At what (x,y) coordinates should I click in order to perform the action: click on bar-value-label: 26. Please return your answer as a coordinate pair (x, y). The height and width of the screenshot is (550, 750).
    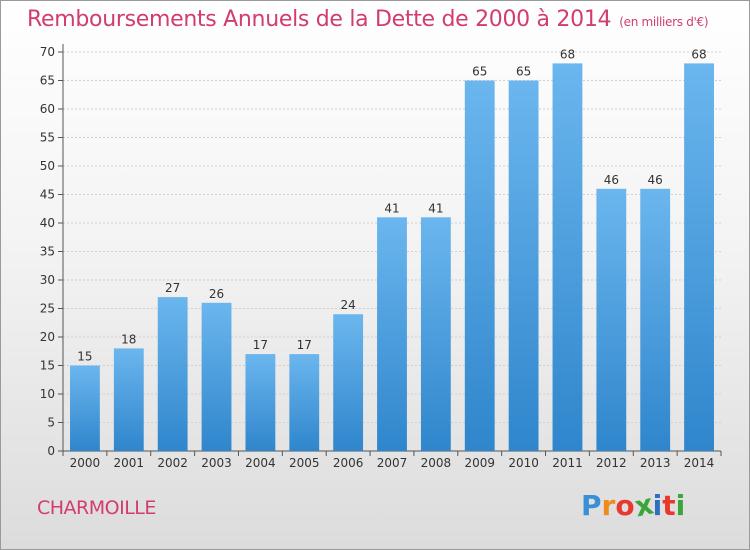
    Looking at the image, I should click on (216, 294).